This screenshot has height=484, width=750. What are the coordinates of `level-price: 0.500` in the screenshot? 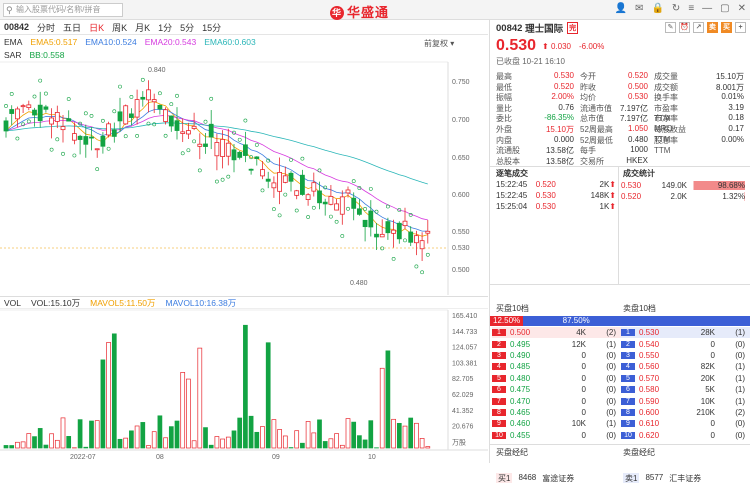 It's located at (526, 332).